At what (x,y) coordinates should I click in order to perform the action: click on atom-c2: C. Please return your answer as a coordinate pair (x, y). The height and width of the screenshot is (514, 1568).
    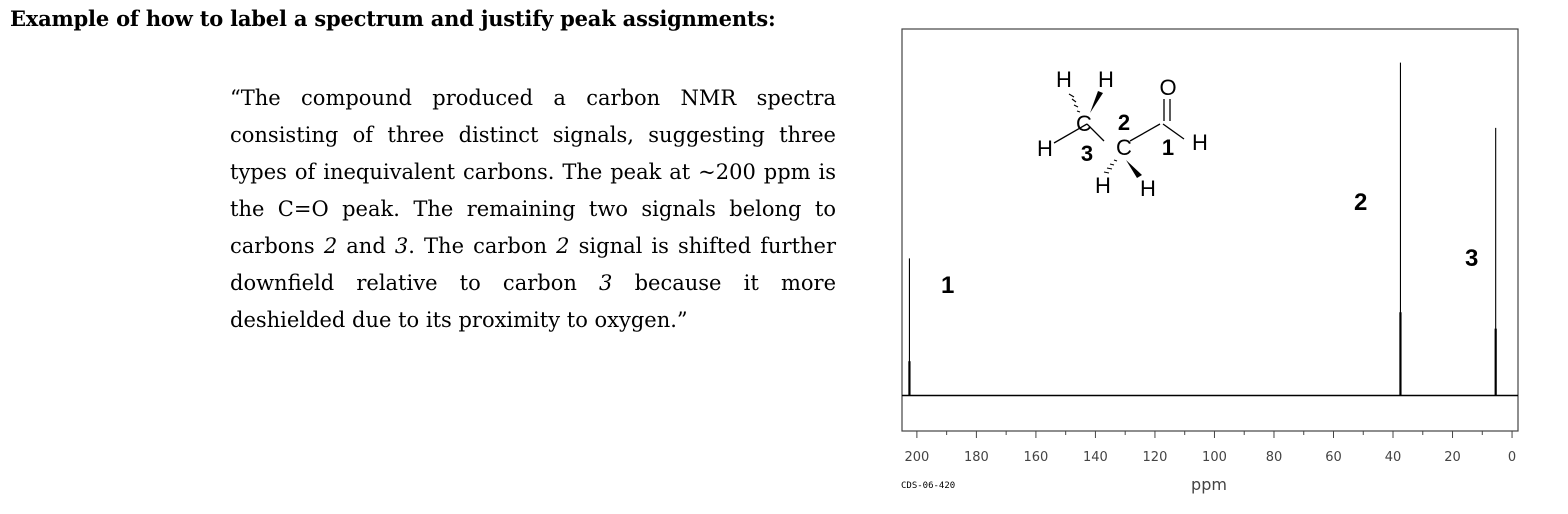
    Looking at the image, I should click on (1124, 147).